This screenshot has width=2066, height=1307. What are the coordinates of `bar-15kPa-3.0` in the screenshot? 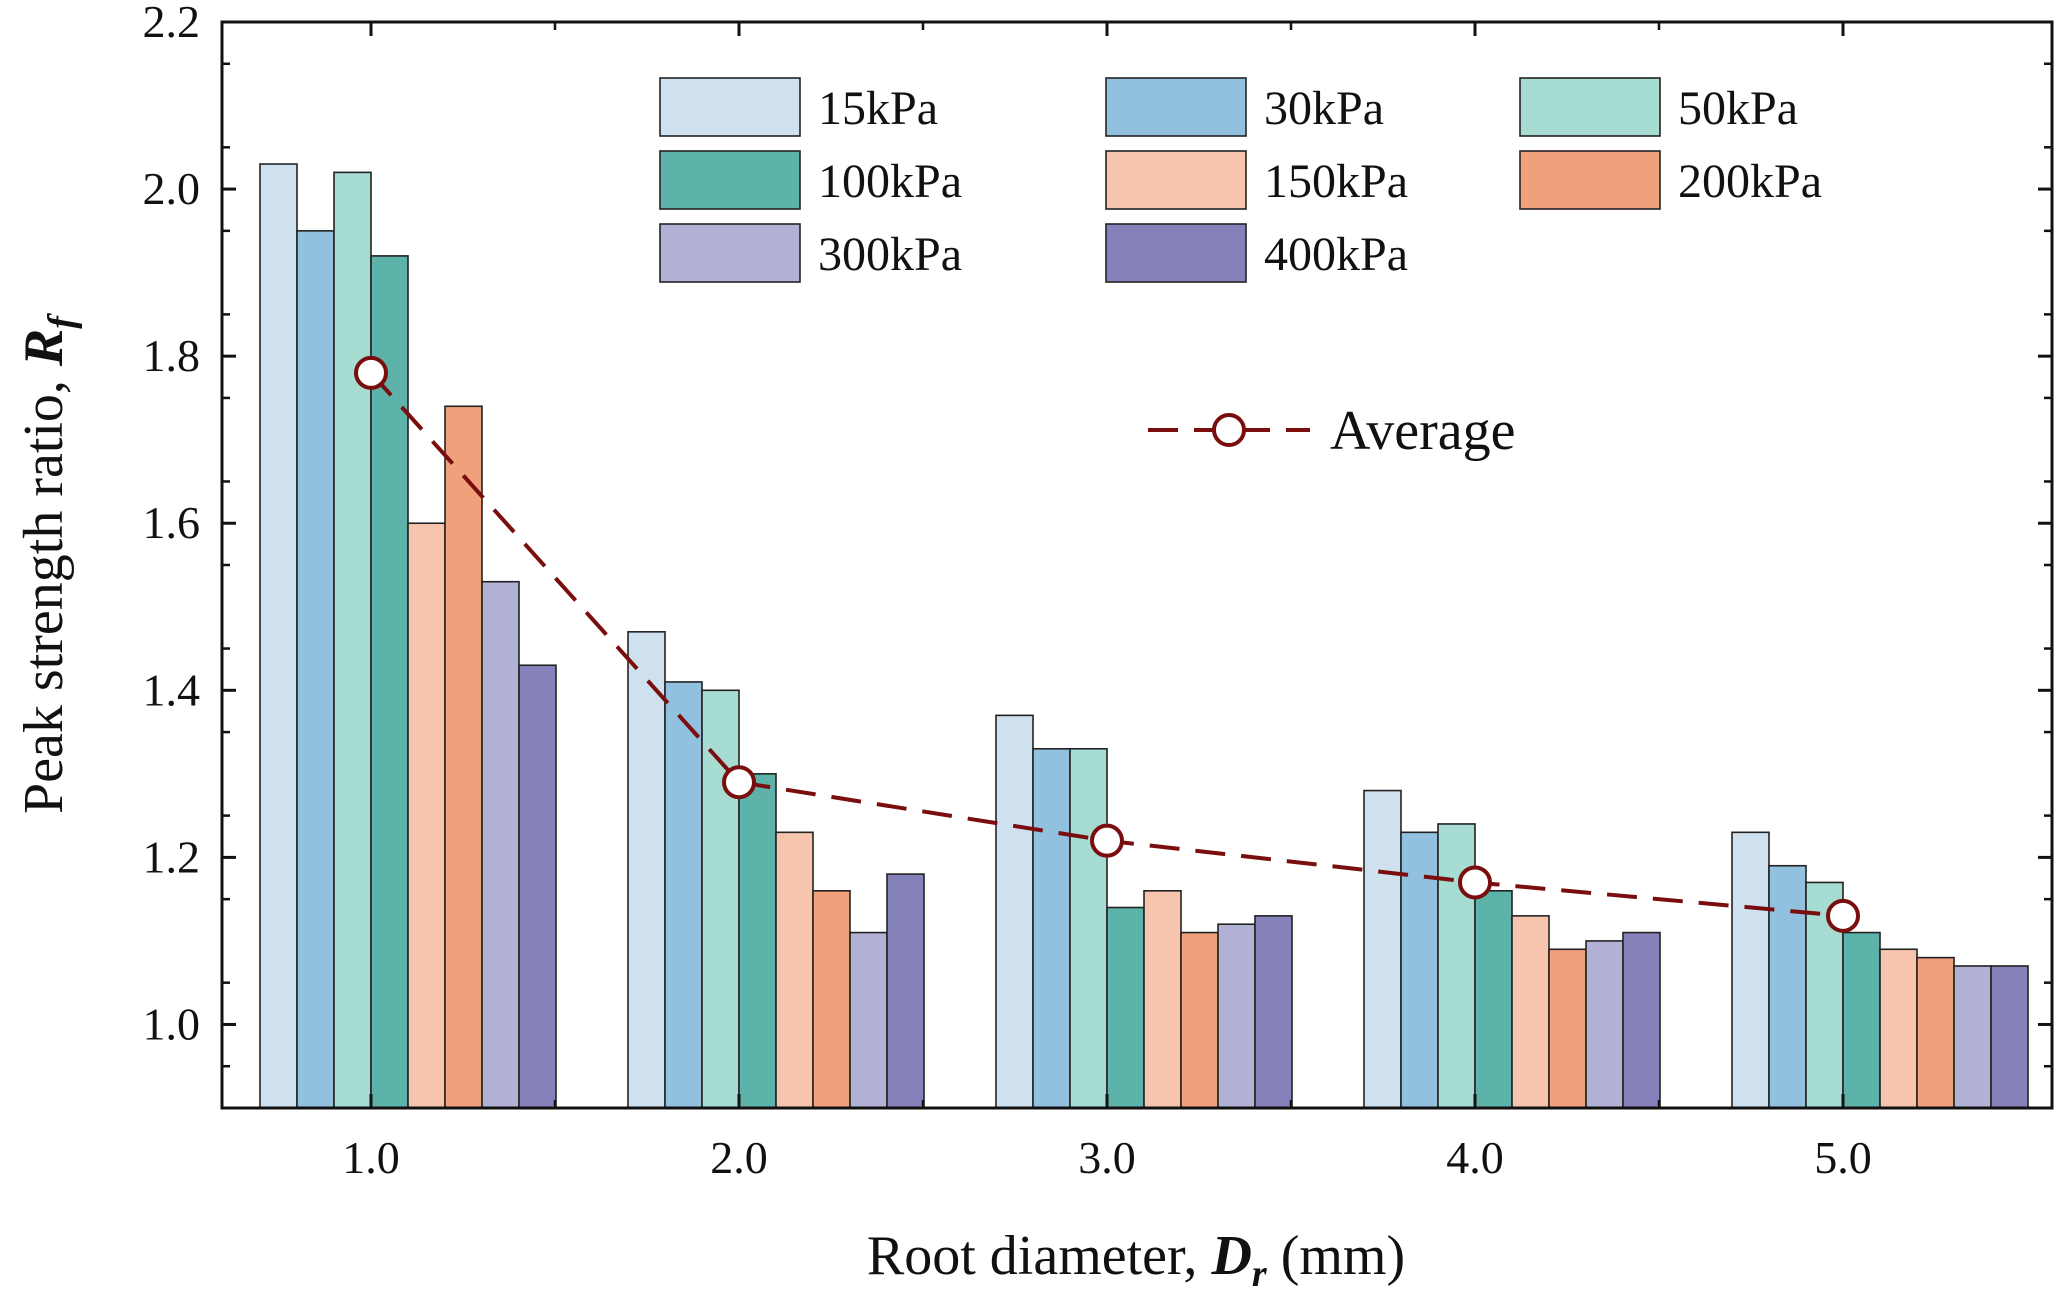 It's located at (1014, 911).